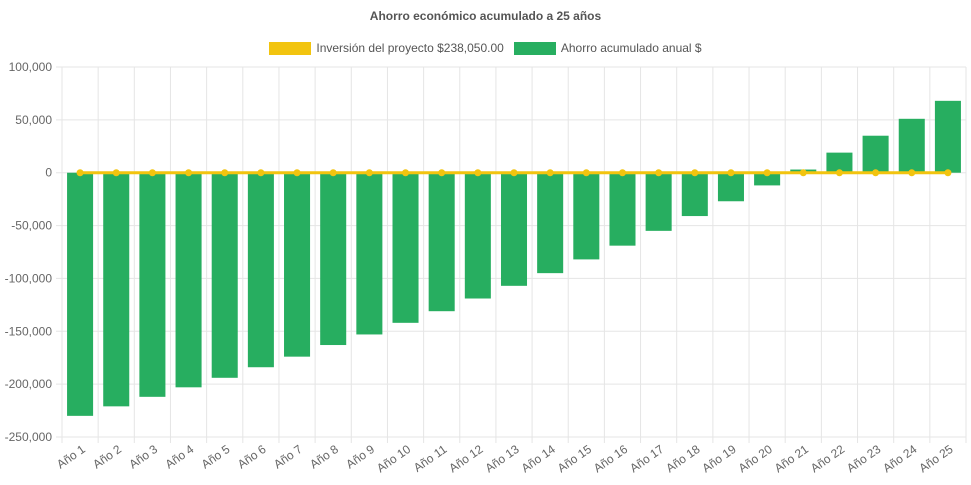 This screenshot has height=485, width=971. Describe the element at coordinates (935, 458) in the screenshot. I see `x-tick-label: Año 25` at that location.